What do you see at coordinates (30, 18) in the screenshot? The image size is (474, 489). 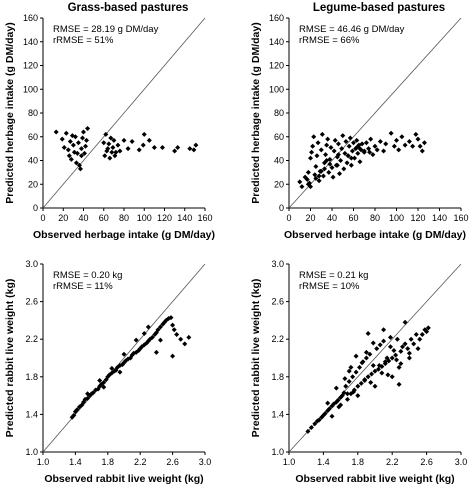 I see `y-tick-label: 160` at bounding box center [30, 18].